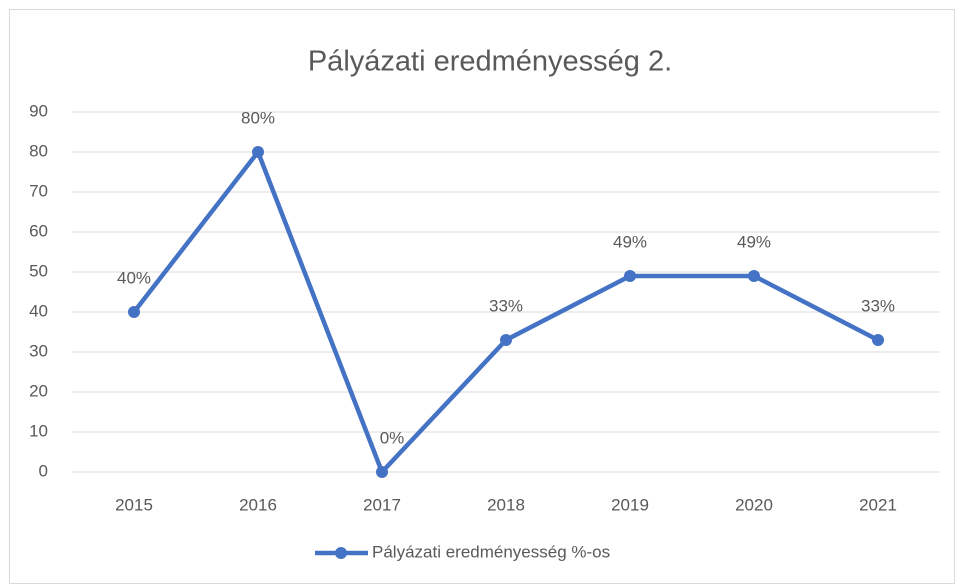 The height and width of the screenshot is (585, 956). What do you see at coordinates (38, 350) in the screenshot?
I see `y-tick-label: 30` at bounding box center [38, 350].